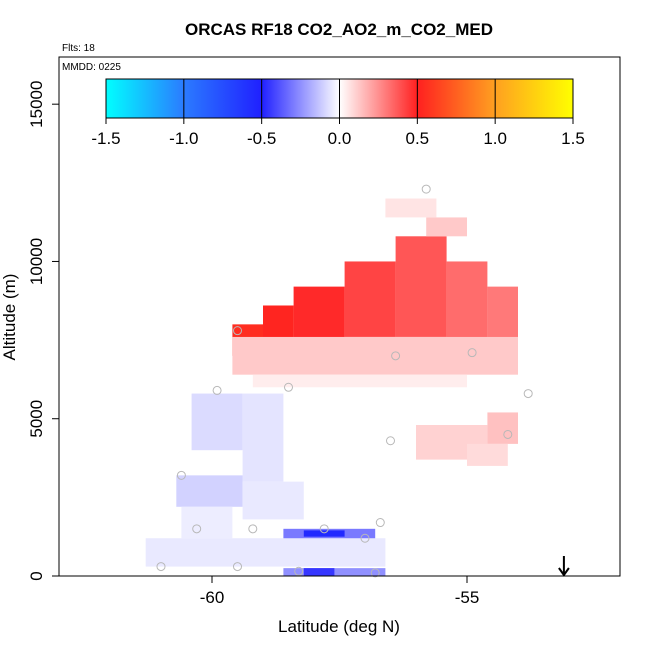  I want to click on y-tick-label: 5000, so click(36, 419).